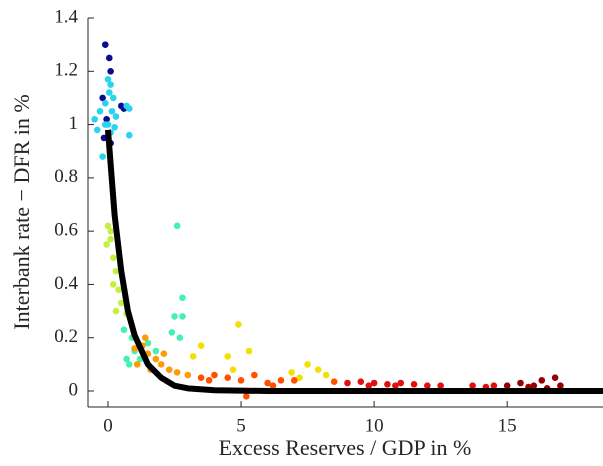  What do you see at coordinates (74, 123) in the screenshot?
I see `y-tick-label: 1` at bounding box center [74, 123].